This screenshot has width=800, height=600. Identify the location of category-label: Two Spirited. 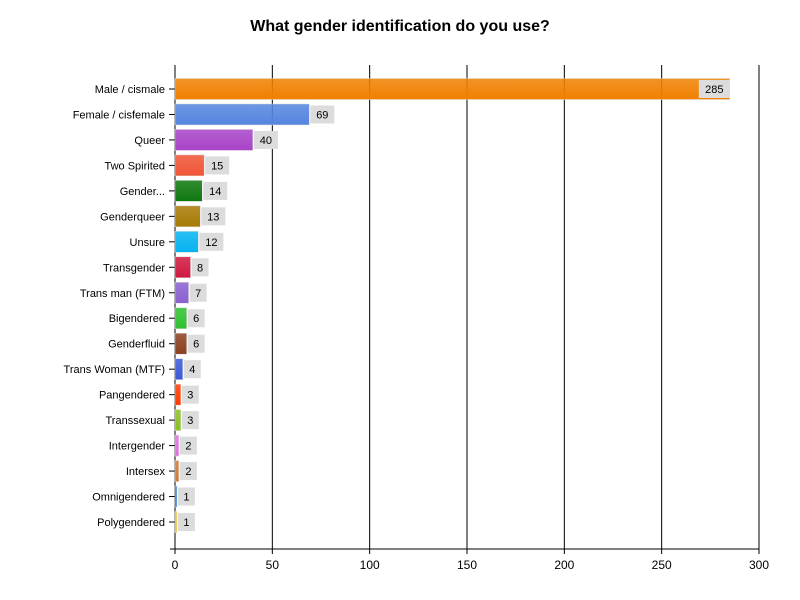
(134, 166).